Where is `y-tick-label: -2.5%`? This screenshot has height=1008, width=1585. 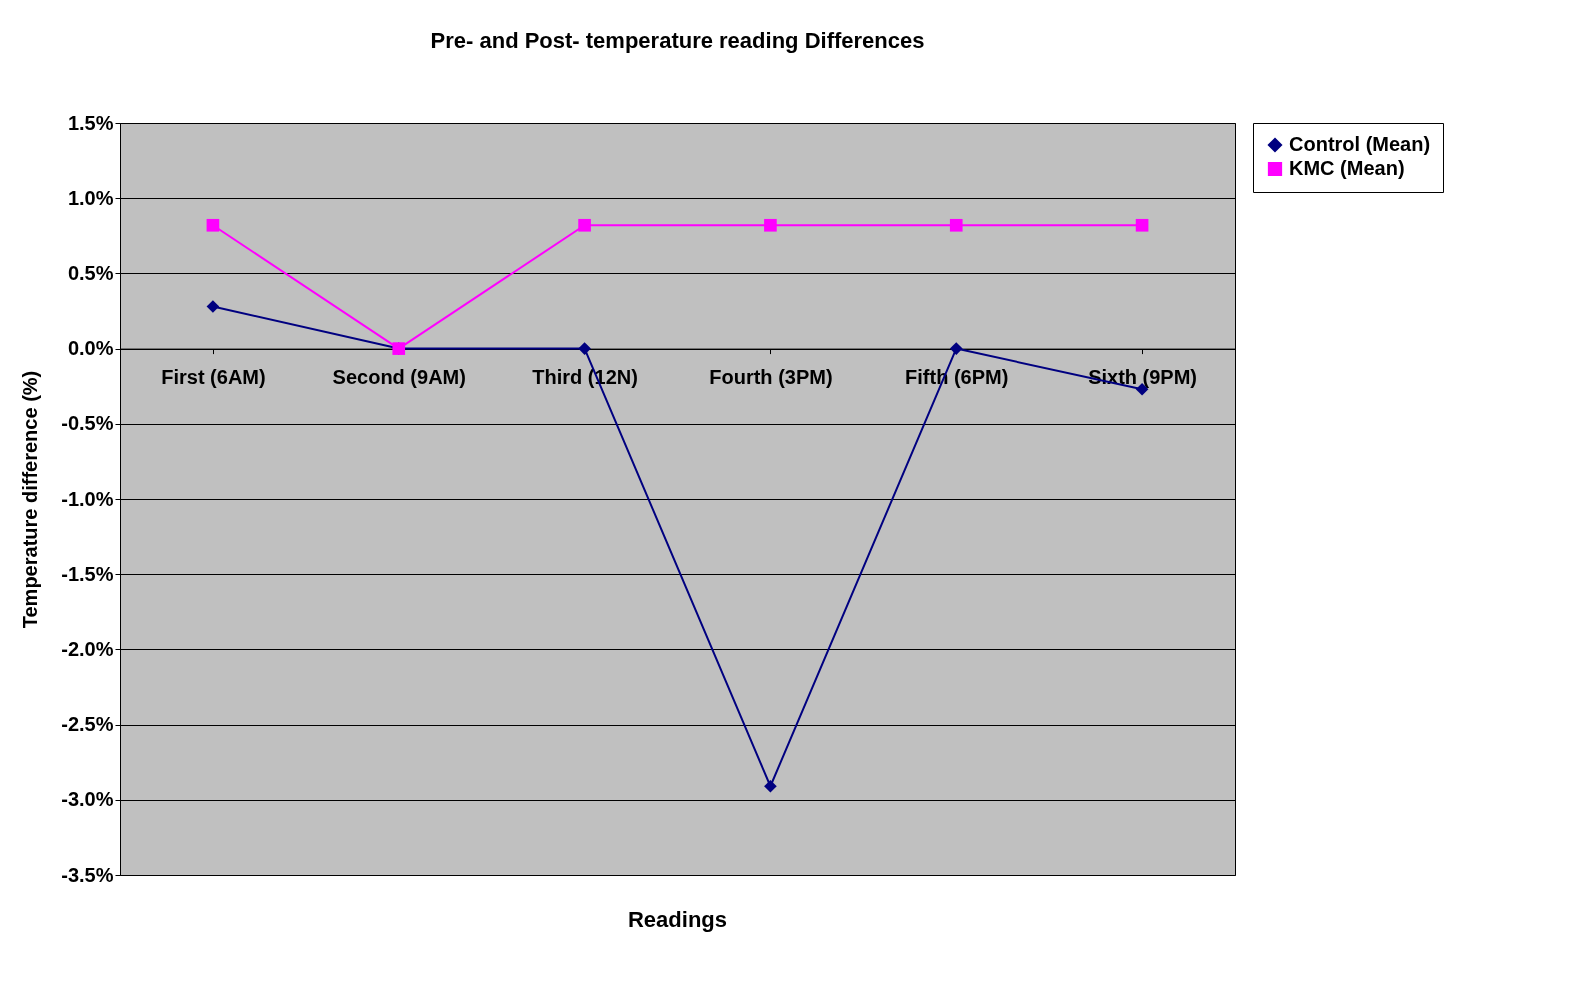
y-tick-label: -2.5% is located at coordinates (87, 724).